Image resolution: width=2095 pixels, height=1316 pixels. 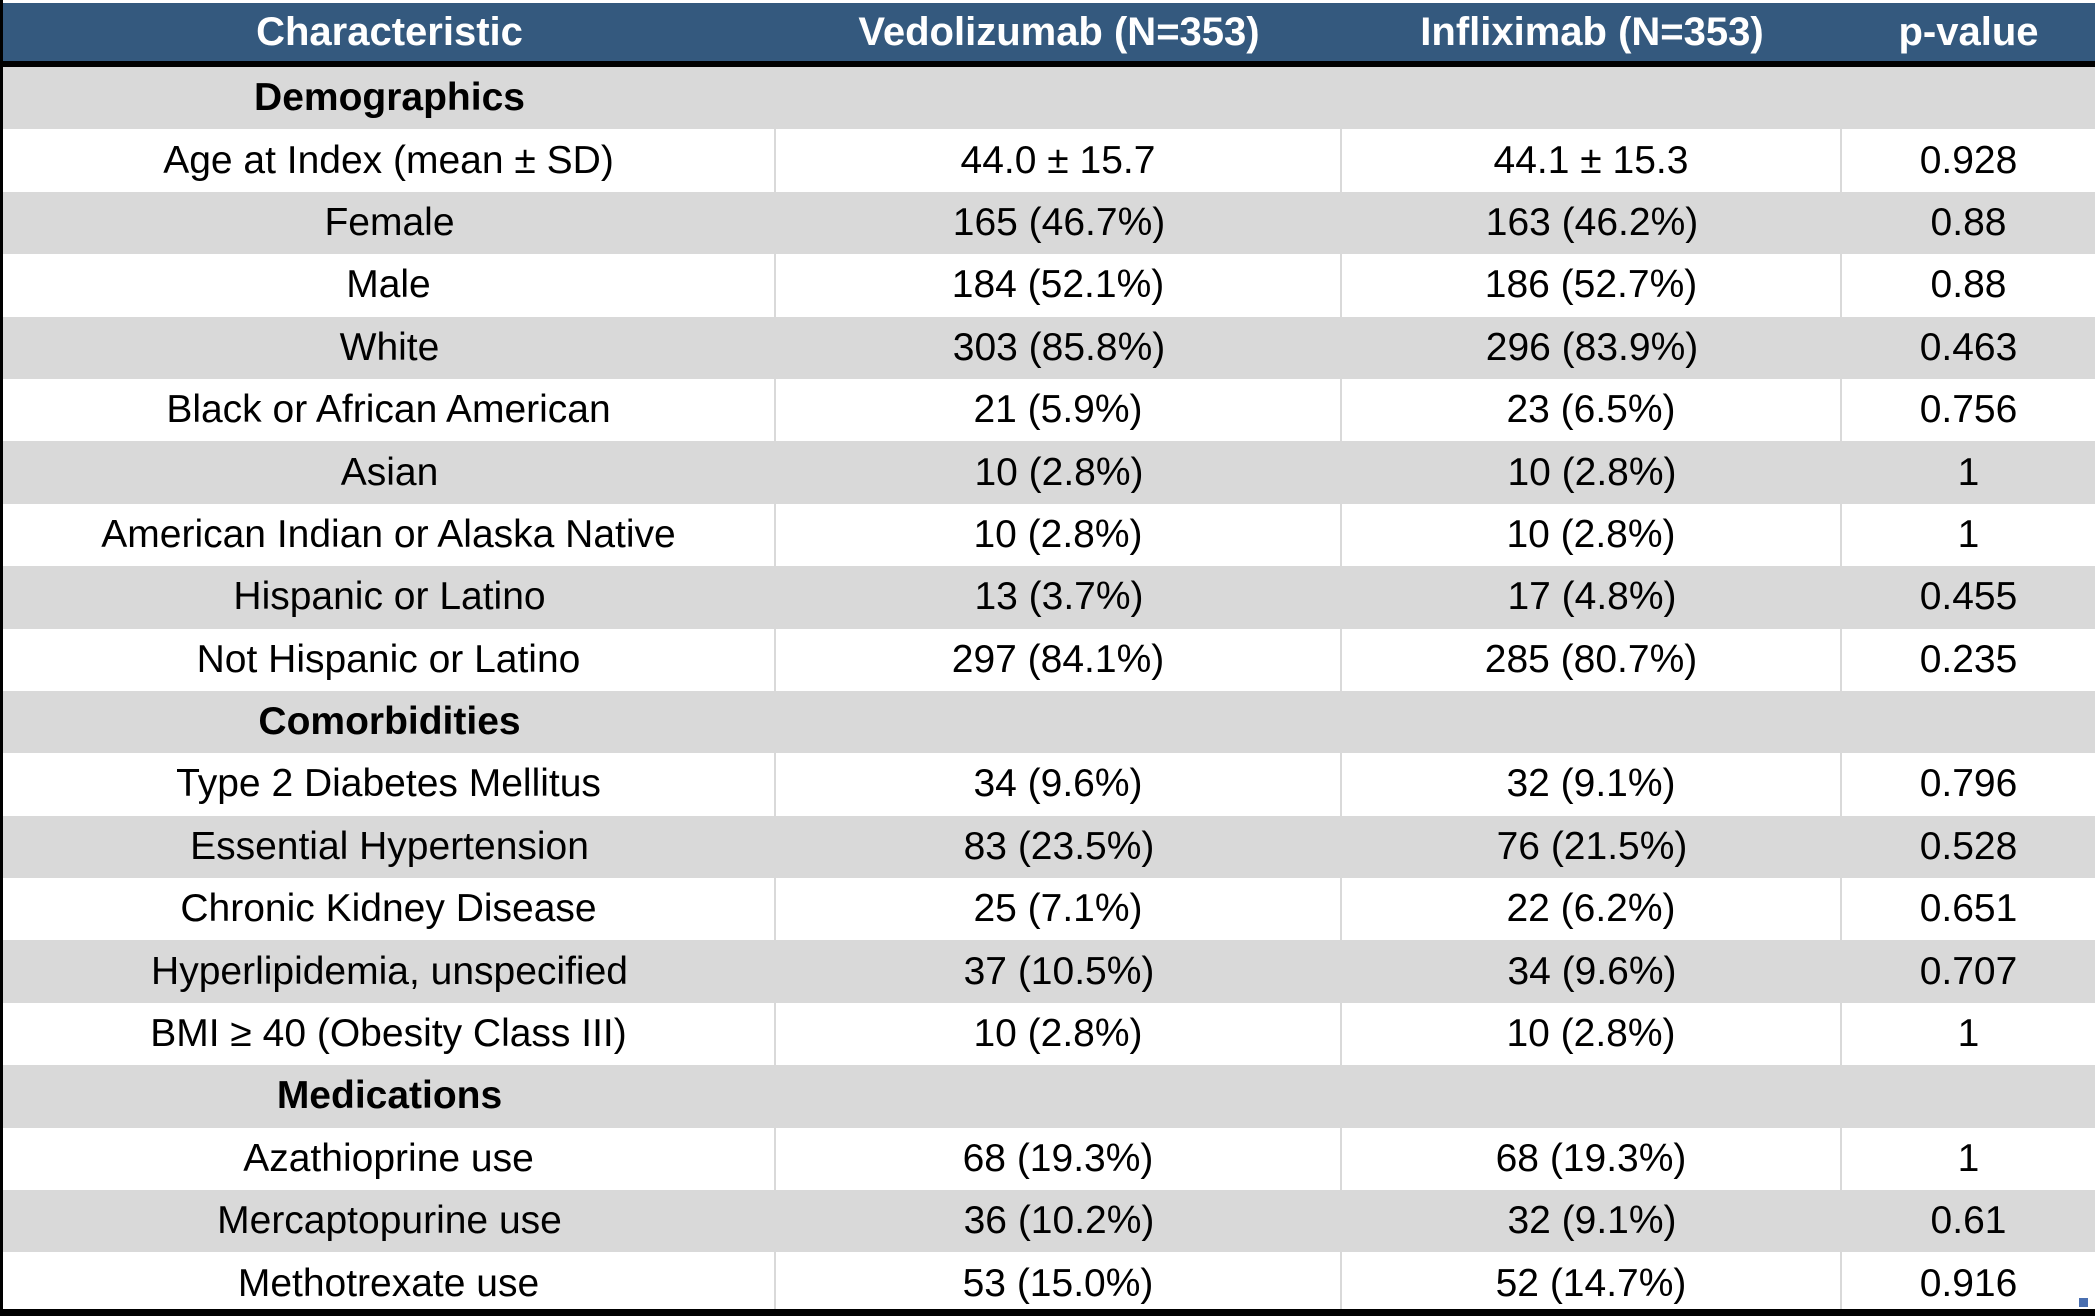 I want to click on cell-characteristic: Hispanic or Latino, so click(x=389, y=597).